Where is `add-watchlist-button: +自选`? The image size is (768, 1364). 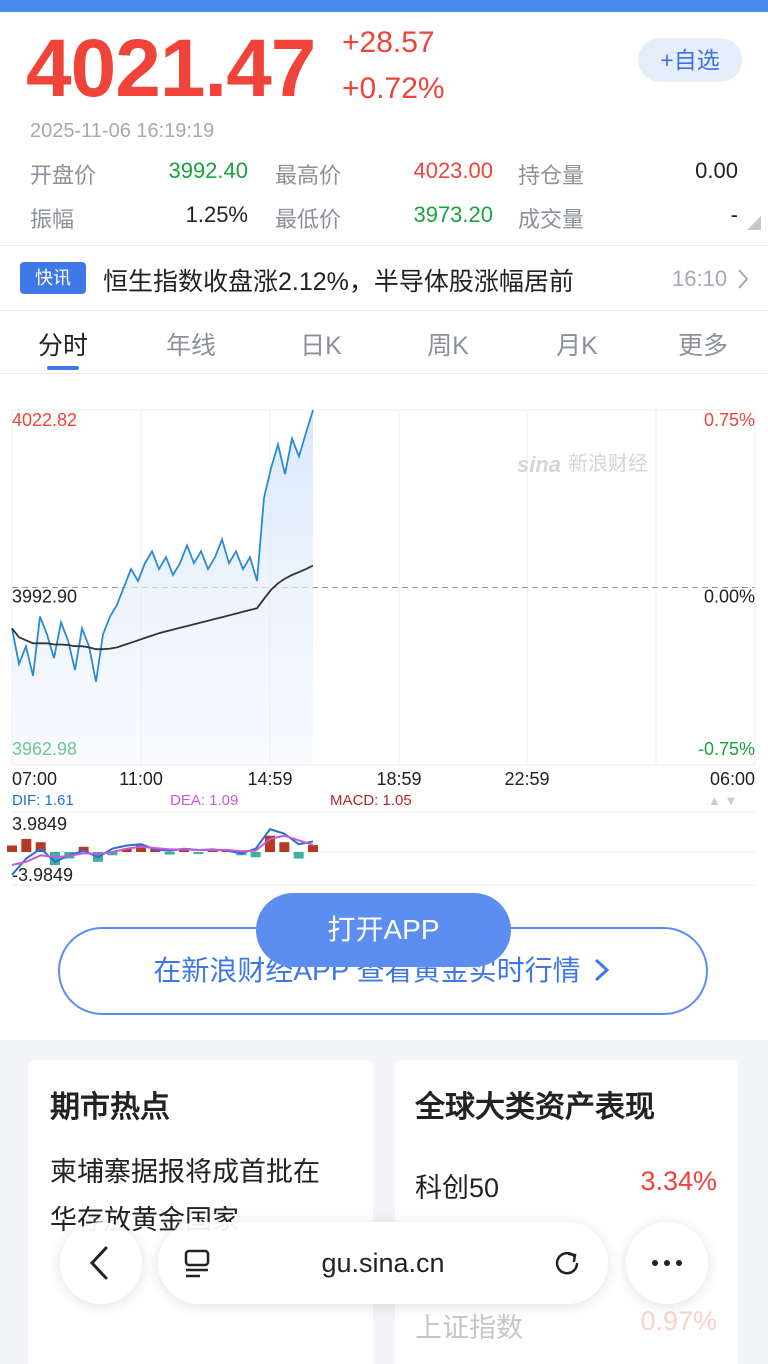 add-watchlist-button: +自选 is located at coordinates (690, 60).